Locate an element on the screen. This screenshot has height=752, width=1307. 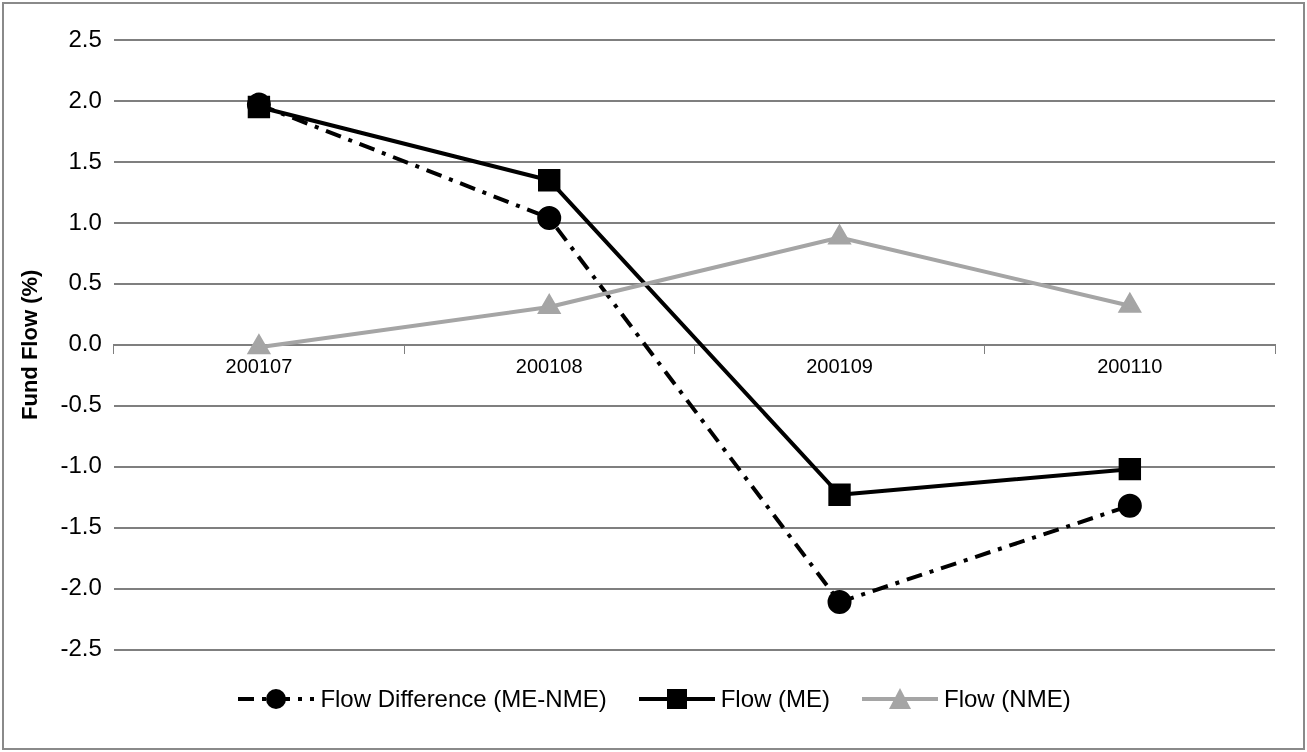
y-tick-label: 2.5 is located at coordinates (85, 38).